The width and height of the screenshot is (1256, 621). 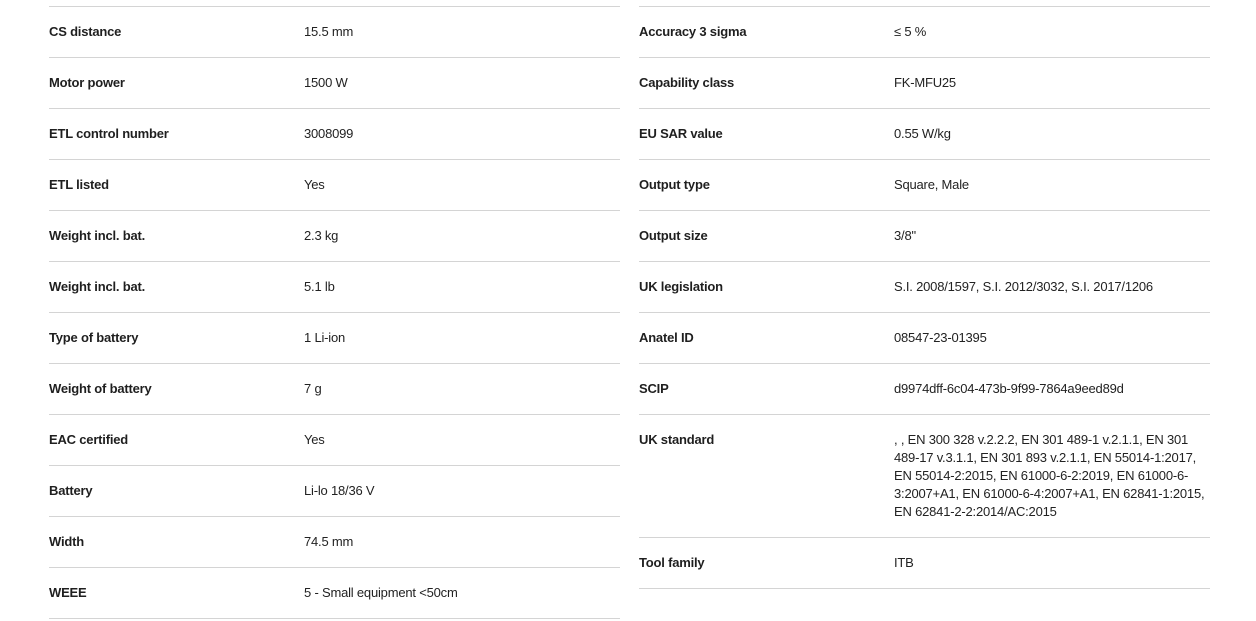 I want to click on spec-row: Accuracy 3 sigma ≤ 5 %, so click(x=924, y=32).